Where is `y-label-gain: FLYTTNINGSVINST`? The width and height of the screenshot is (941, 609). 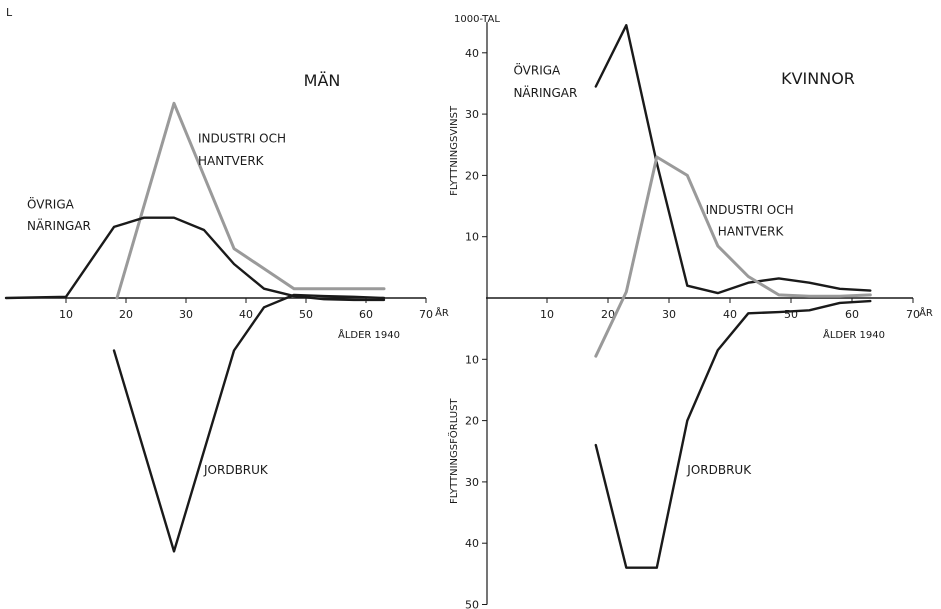
y-label-gain: FLYTTNINGSVINST is located at coordinates (454, 150).